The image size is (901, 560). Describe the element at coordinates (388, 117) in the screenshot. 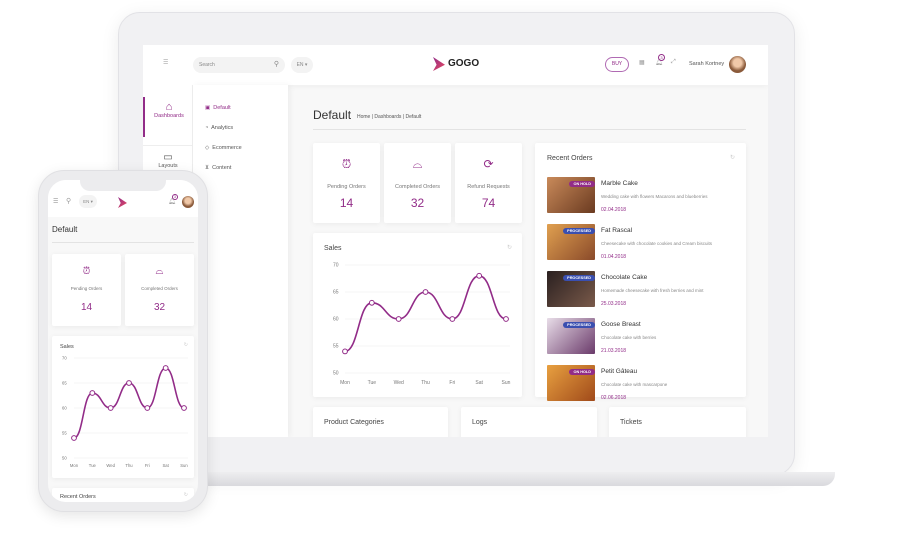

I see `breadcrumb-dashboards: Dashboards` at that location.